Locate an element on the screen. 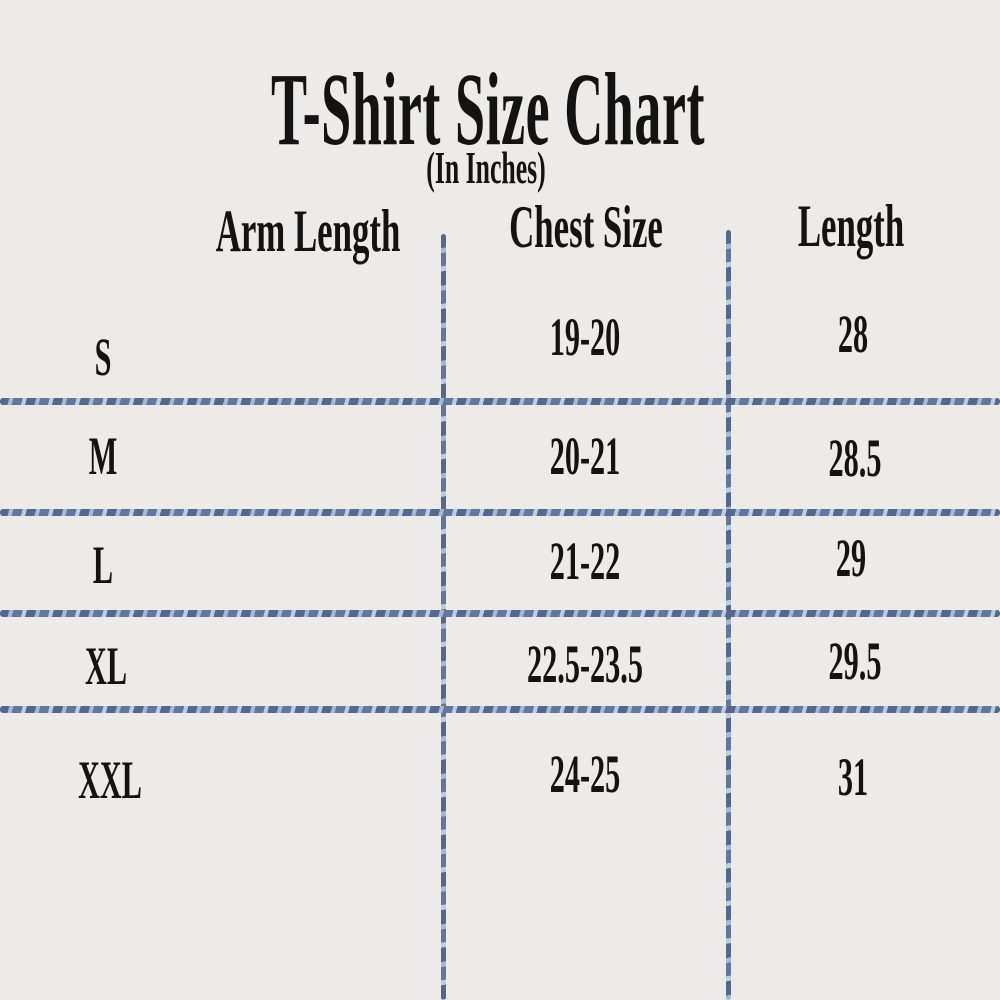  page-title: T-Shirt Size Chart is located at coordinates (488, 109).